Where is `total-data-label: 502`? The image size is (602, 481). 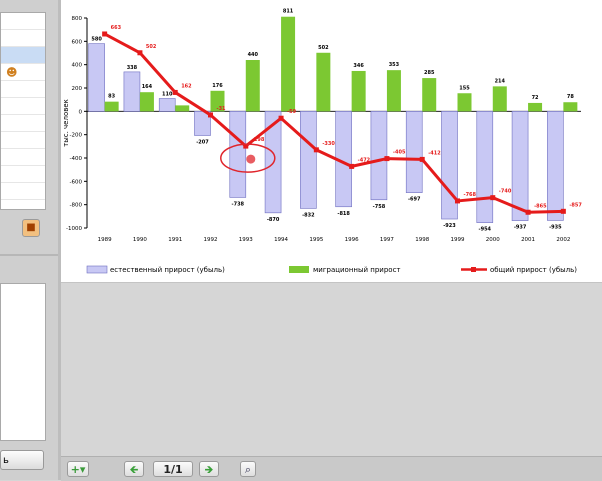 total-data-label: 502 is located at coordinates (151, 47).